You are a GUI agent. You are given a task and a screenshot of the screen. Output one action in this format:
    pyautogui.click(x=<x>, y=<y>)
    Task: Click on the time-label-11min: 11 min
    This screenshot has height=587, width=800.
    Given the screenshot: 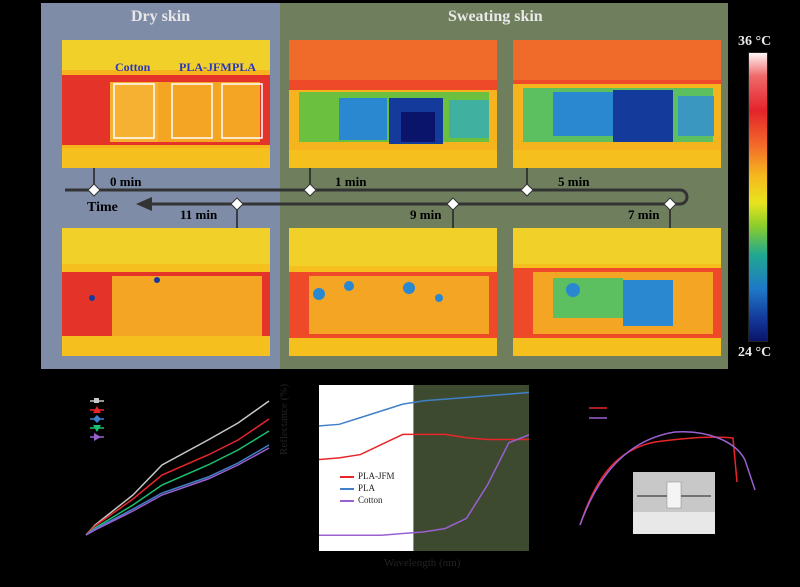 What is the action you would take?
    pyautogui.click(x=199, y=214)
    